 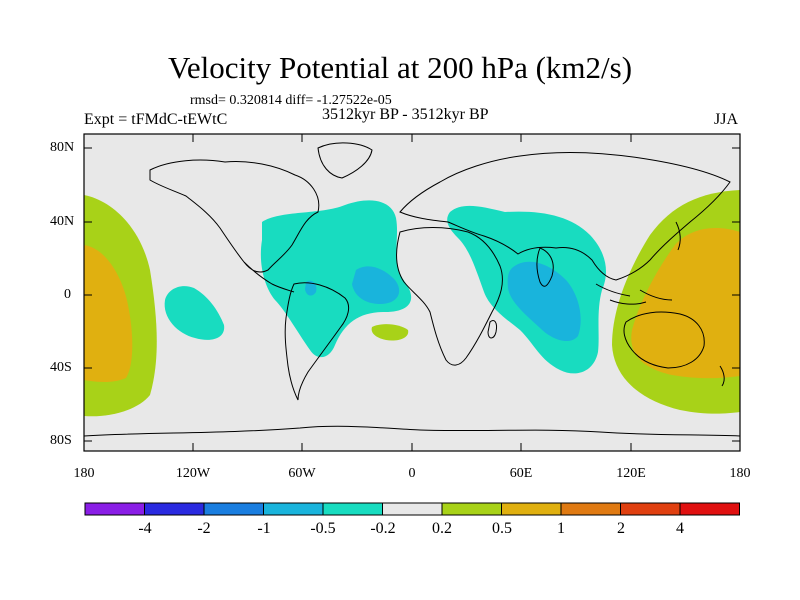 I want to click on lat-label-80s: 80S, so click(x=61, y=440).